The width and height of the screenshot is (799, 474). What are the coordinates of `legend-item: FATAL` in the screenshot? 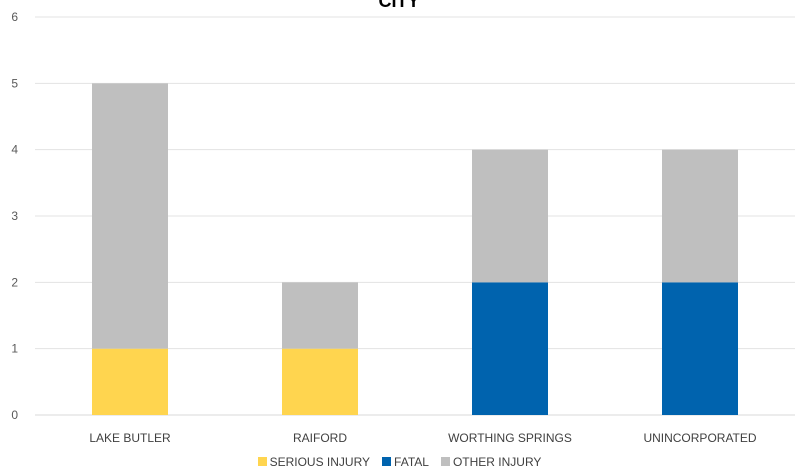 It's located at (405, 462).